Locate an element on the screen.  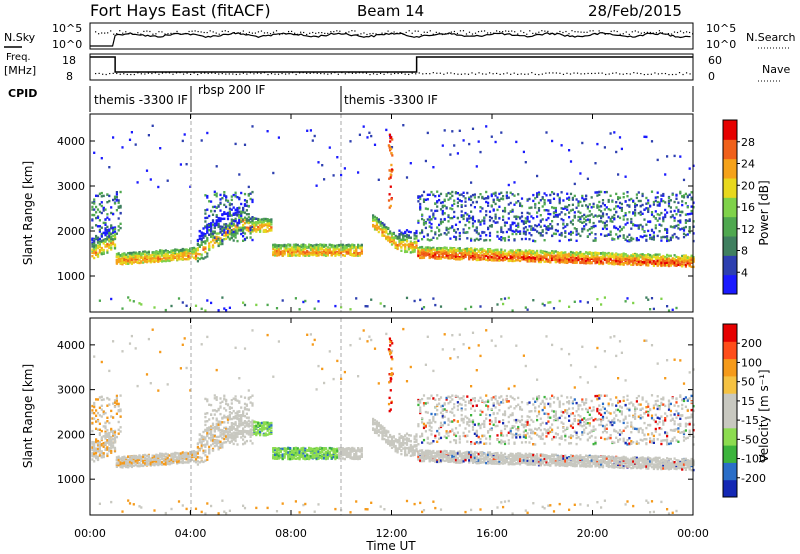
date-label: 28/Feb/2015 is located at coordinates (635, 11).